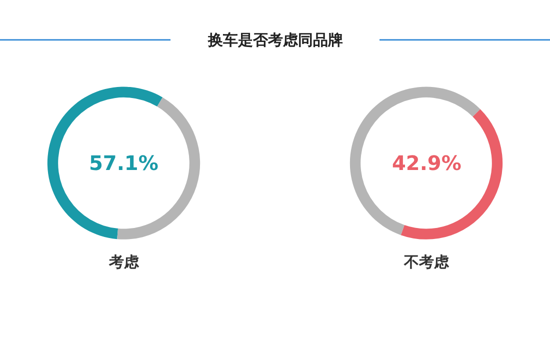  What do you see at coordinates (123, 163) in the screenshot?
I see `data-label: 57.1%` at bounding box center [123, 163].